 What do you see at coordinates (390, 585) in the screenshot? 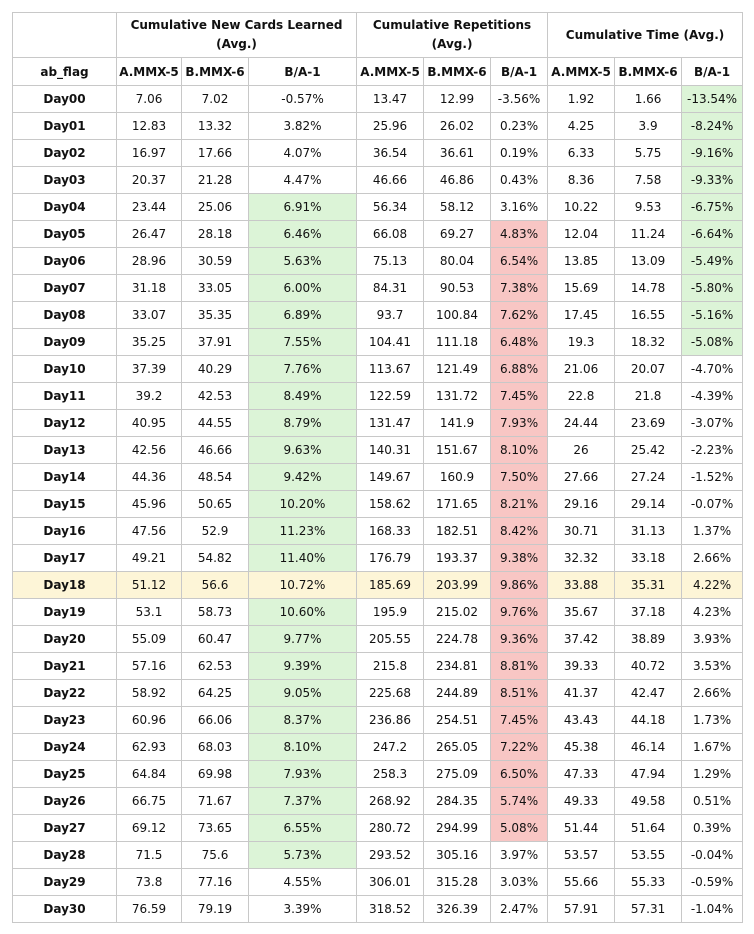
I see `repetitions-a-value: 185.69` at bounding box center [390, 585].